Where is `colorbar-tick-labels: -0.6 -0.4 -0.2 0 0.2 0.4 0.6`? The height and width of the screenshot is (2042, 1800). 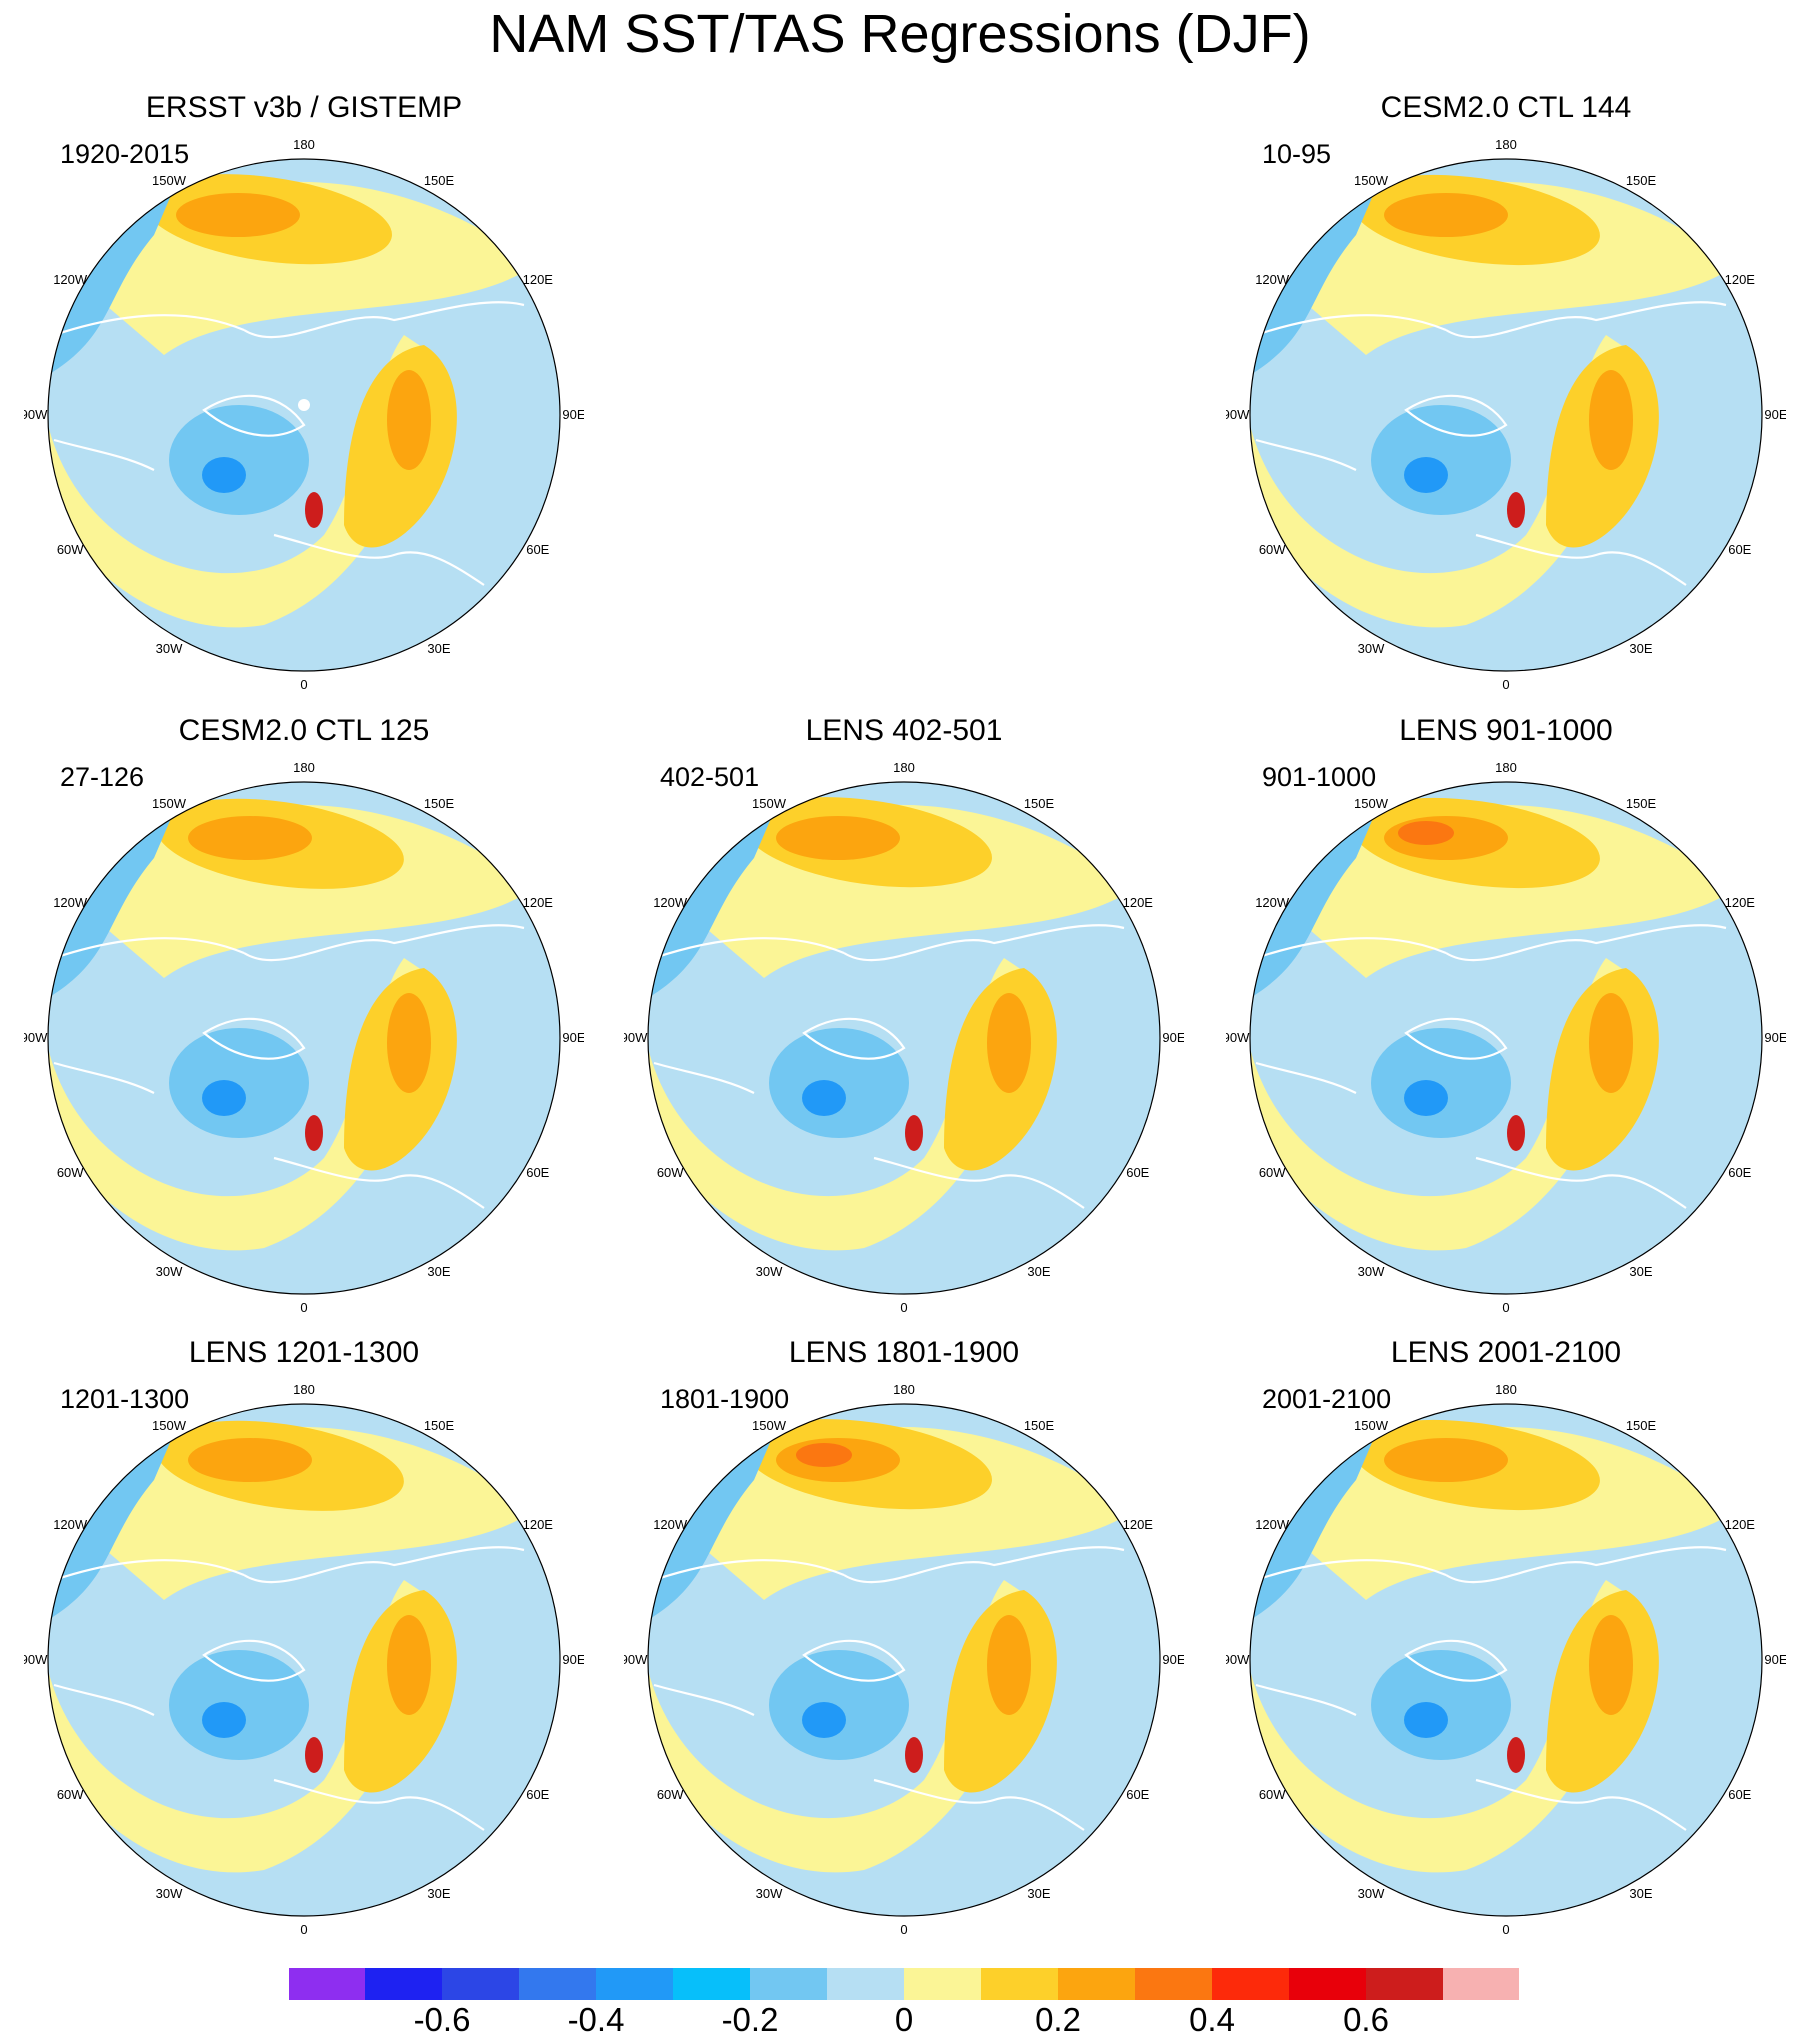 colorbar-tick-labels: -0.6 -0.4 -0.2 0 0.2 0.4 0.6 is located at coordinates (900, 2021).